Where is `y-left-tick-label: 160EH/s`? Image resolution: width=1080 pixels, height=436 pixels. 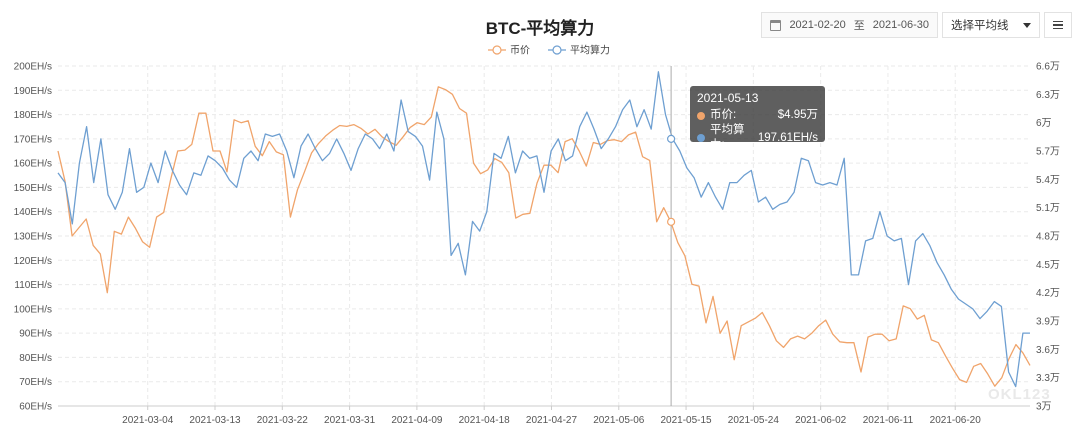
y-left-tick-label: 160EH/s is located at coordinates (33, 164).